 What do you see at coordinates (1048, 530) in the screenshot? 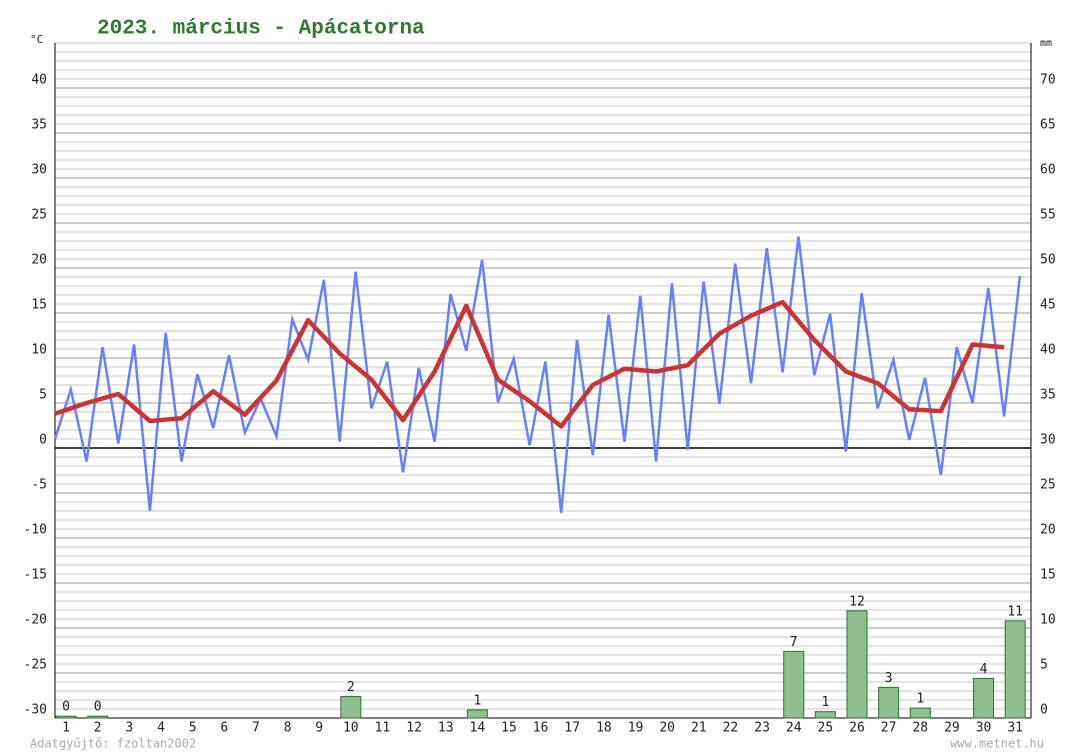
I see `y2-tick-label: 20` at bounding box center [1048, 530].